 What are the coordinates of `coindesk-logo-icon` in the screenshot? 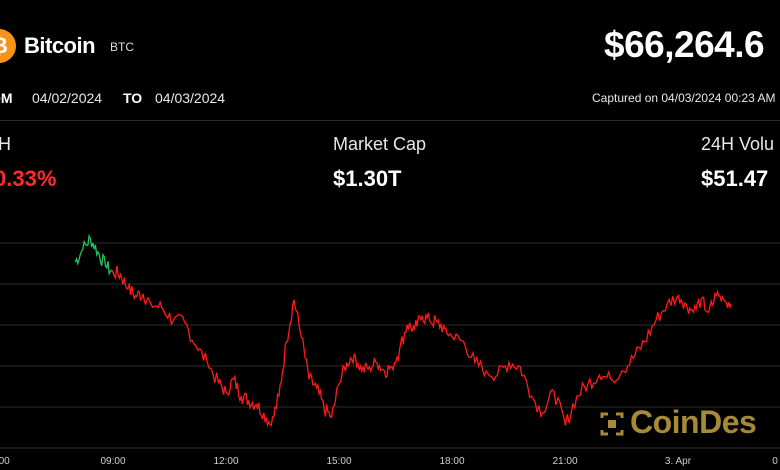 It's located at (612, 421).